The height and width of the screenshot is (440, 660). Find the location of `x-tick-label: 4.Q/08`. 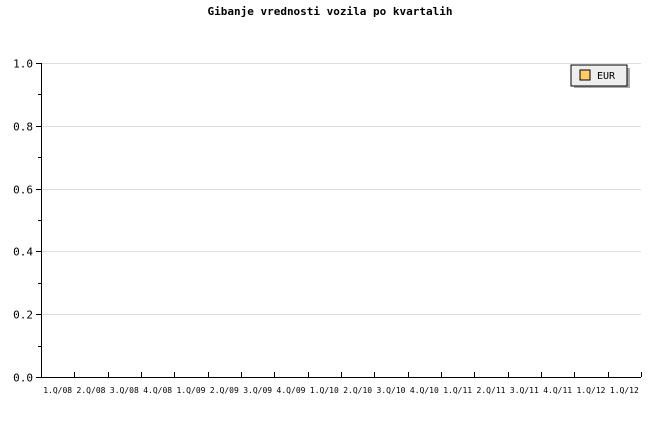

x-tick-label: 4.Q/08 is located at coordinates (157, 390).